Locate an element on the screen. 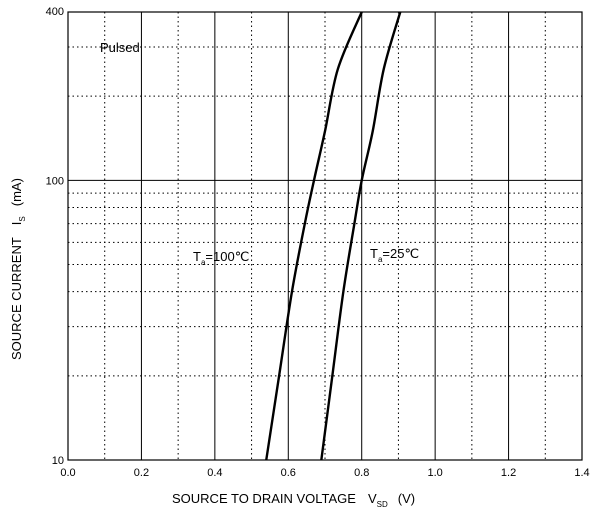  x-tick-label: 1.0 is located at coordinates (434, 473).